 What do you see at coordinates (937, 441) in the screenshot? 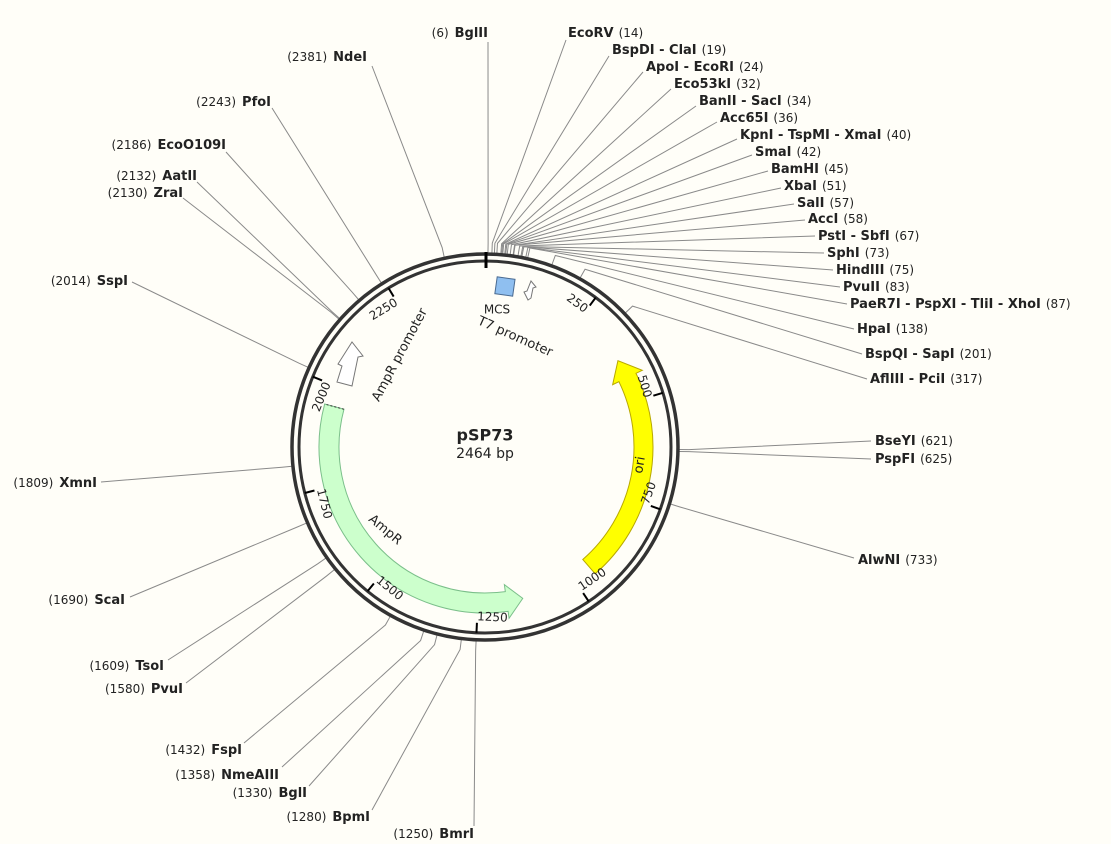
I see `site-position: (621)` at bounding box center [937, 441].